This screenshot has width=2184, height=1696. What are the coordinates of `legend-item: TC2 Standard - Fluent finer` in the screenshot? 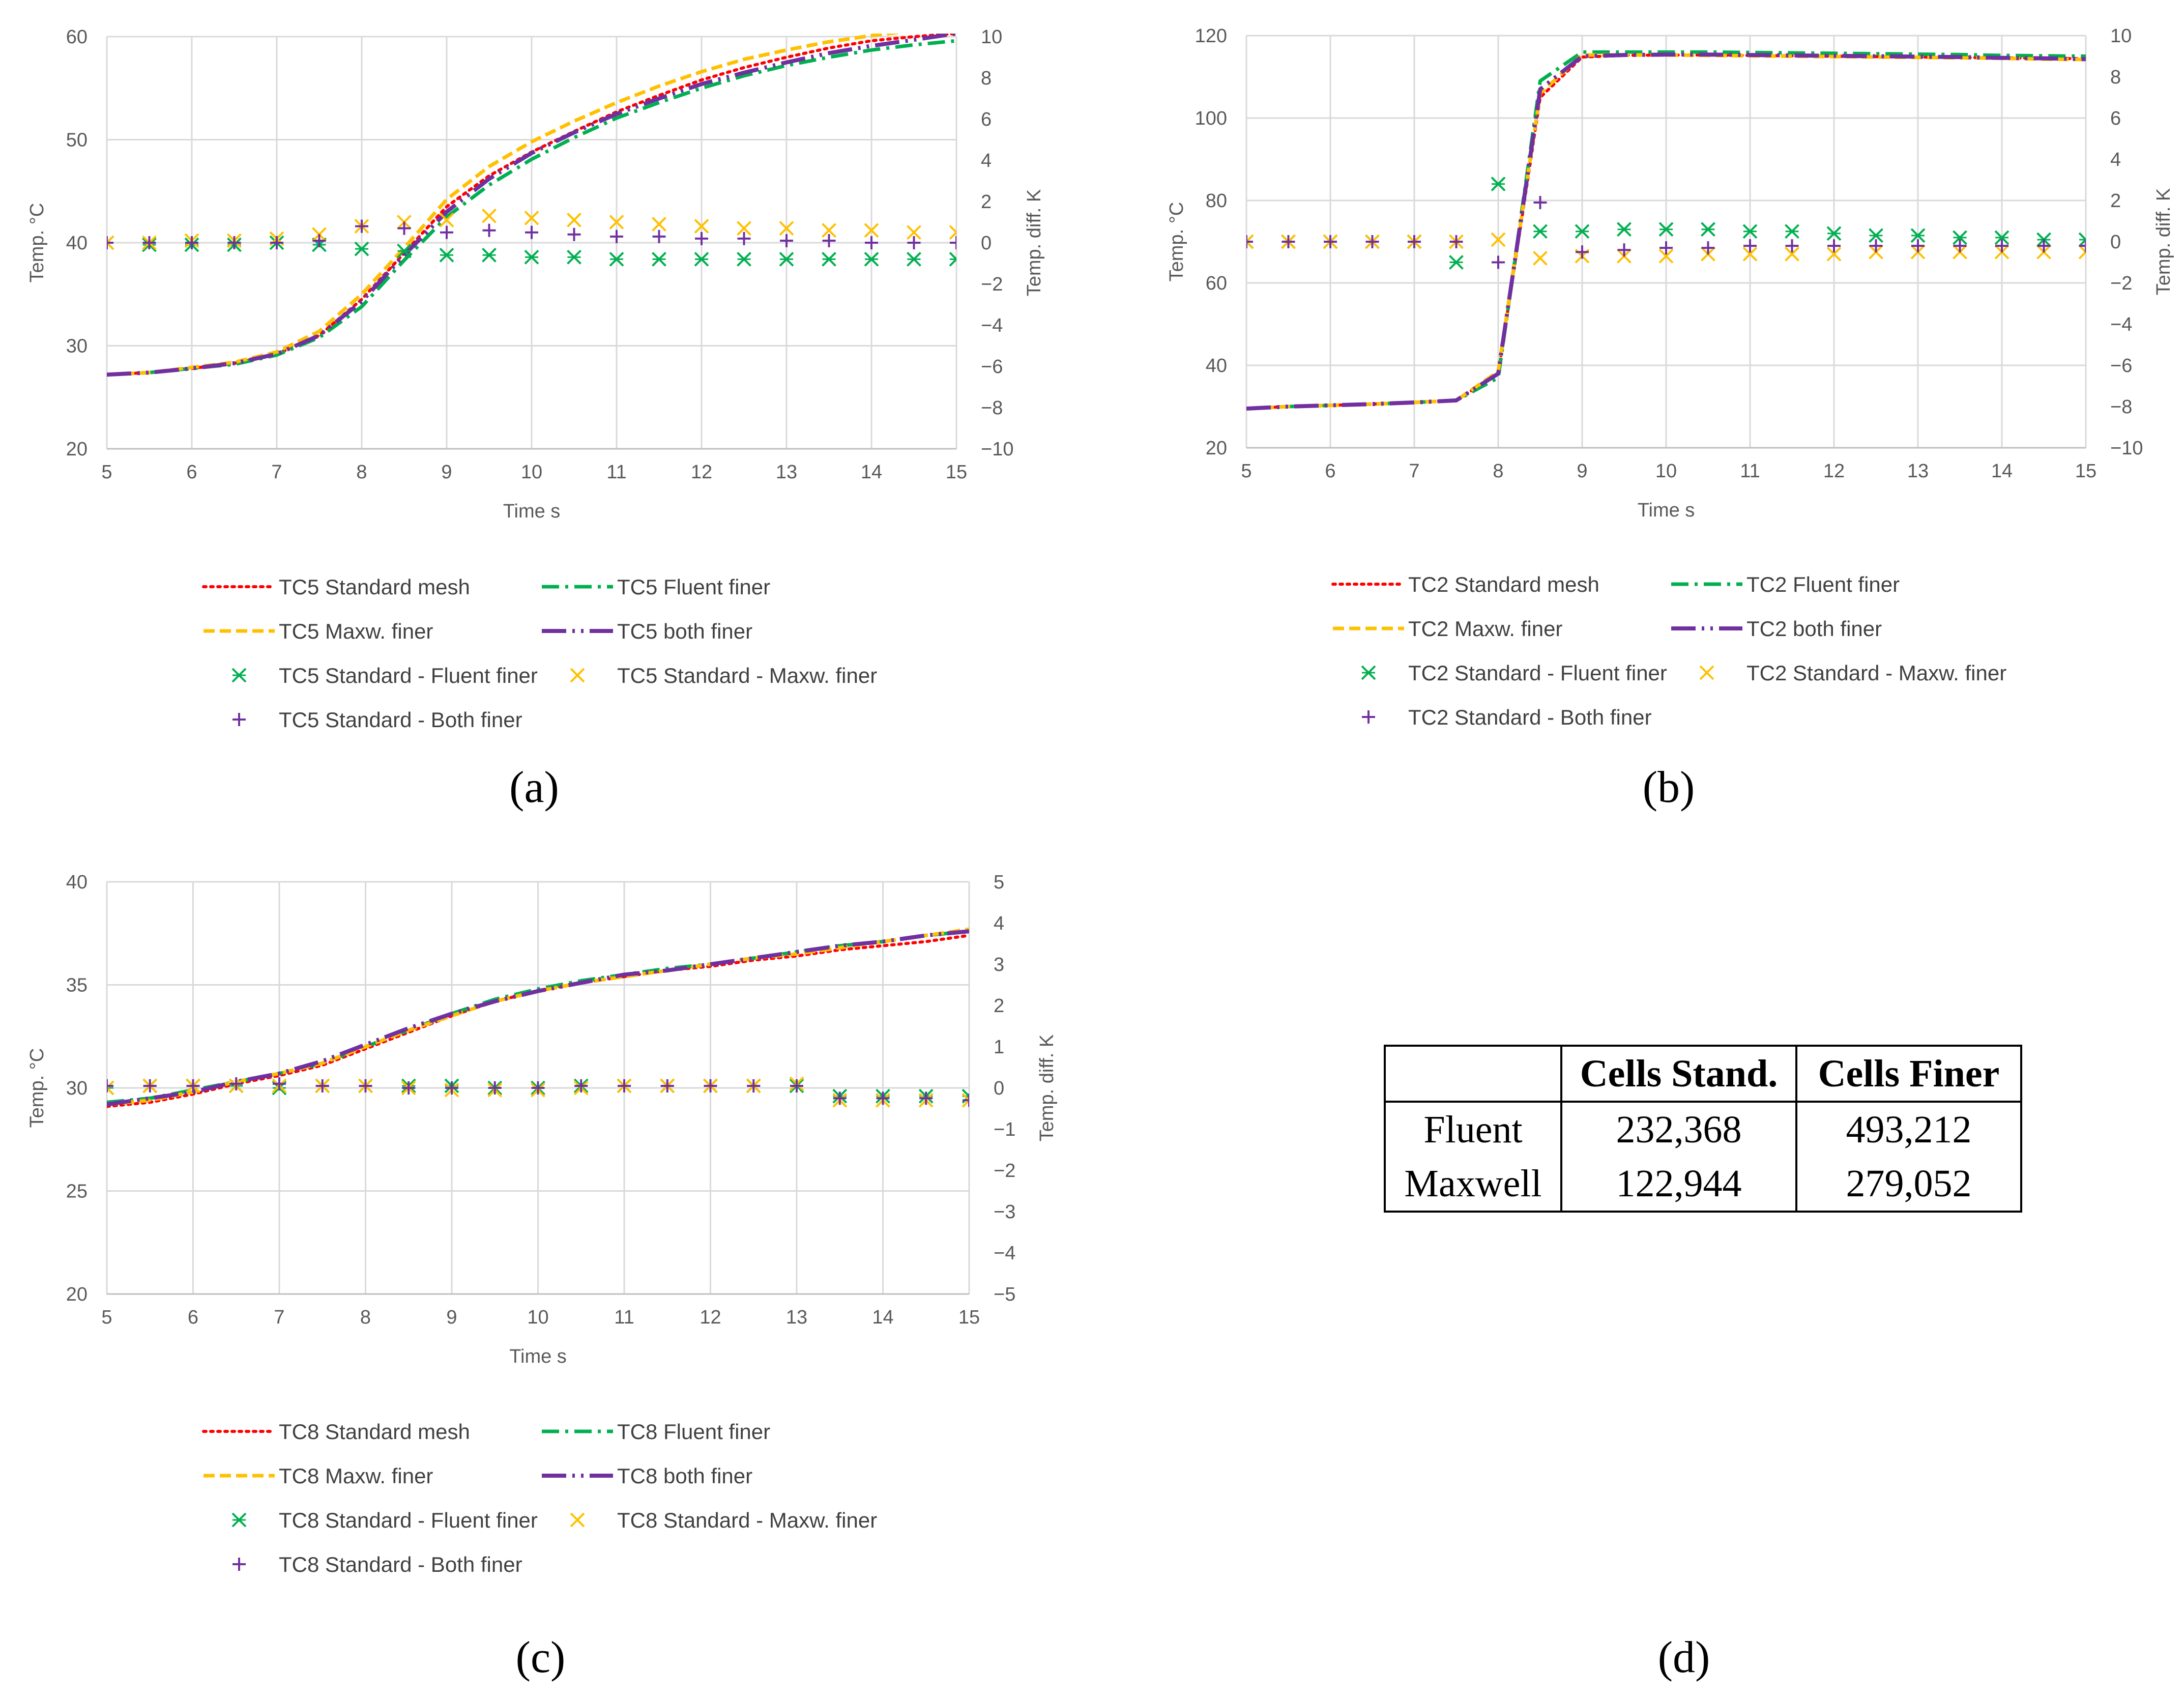 It's located at (1514, 673).